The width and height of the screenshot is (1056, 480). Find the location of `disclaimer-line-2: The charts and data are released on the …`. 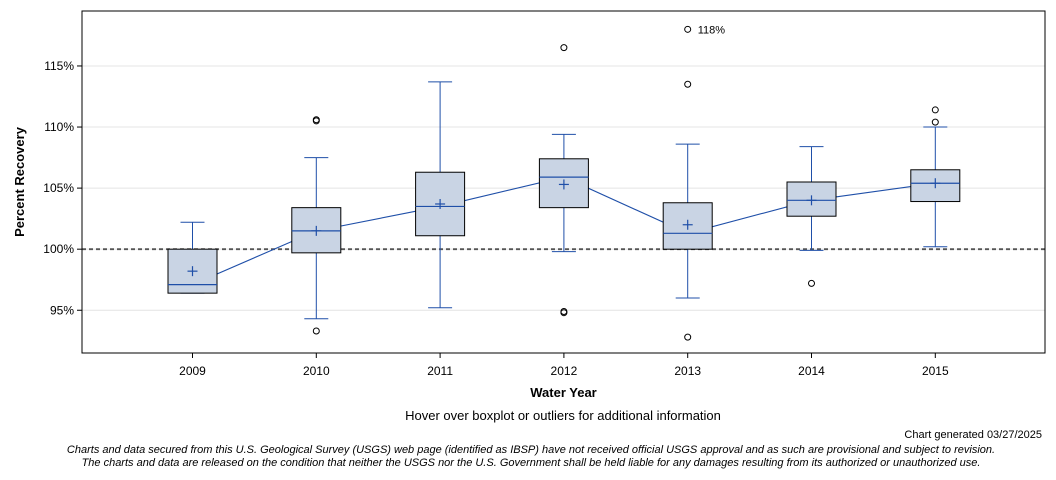

disclaimer-line-2: The charts and data are released on the … is located at coordinates (531, 463).